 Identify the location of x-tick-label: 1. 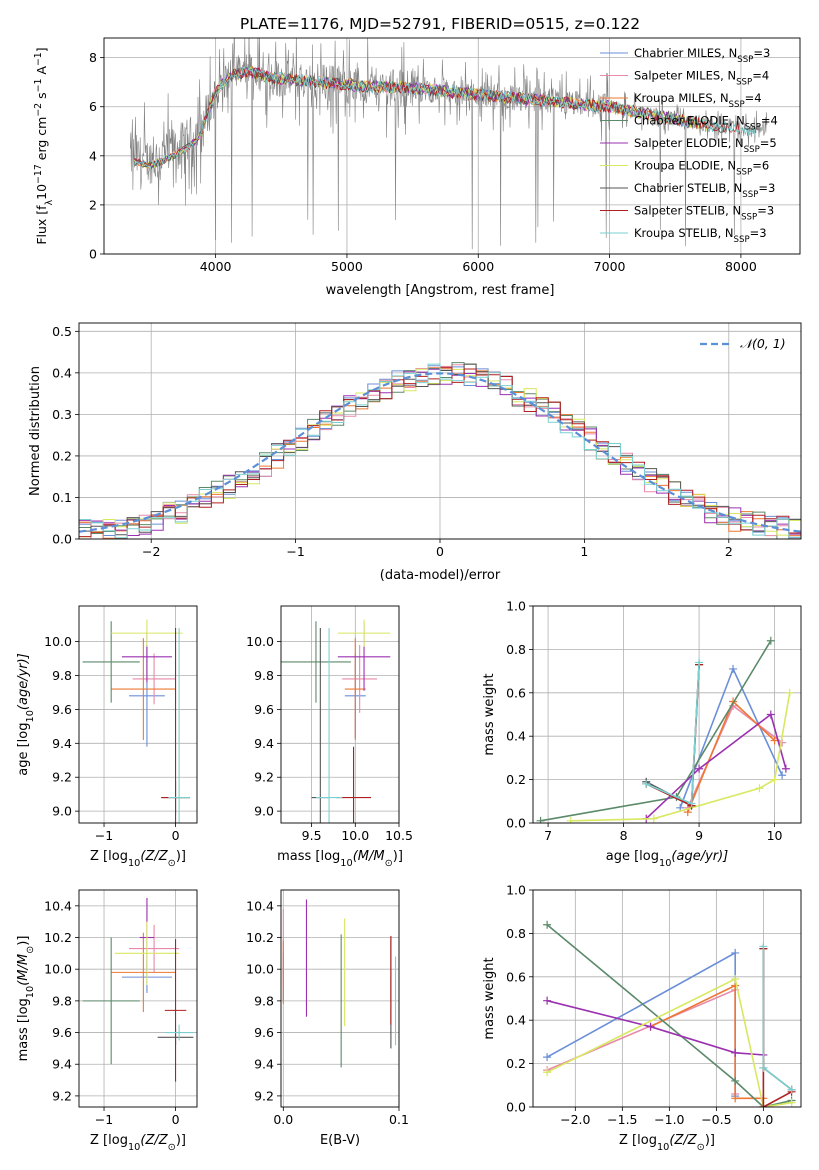
(584, 551).